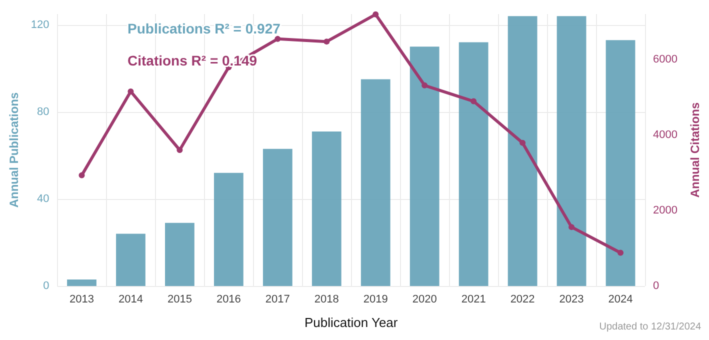  Describe the element at coordinates (351, 322) in the screenshot. I see `x-axis-title: Publication Year` at that location.